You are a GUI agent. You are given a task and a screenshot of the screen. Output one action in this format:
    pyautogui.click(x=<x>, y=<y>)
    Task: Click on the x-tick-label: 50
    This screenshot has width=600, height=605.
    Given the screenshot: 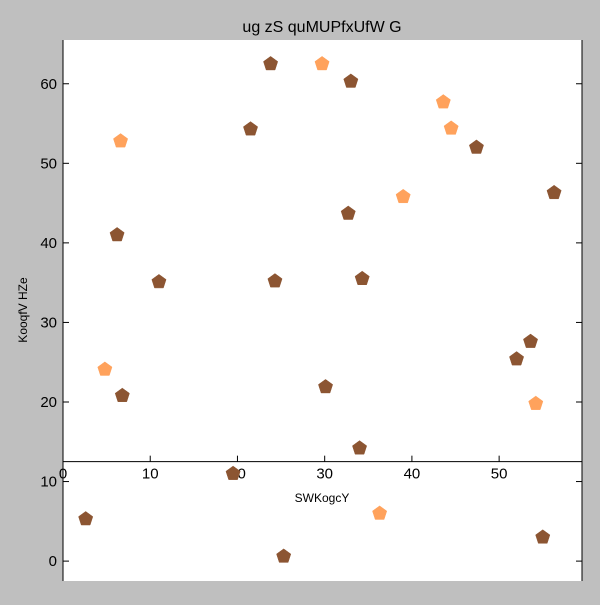 What is the action you would take?
    pyautogui.click(x=499, y=474)
    